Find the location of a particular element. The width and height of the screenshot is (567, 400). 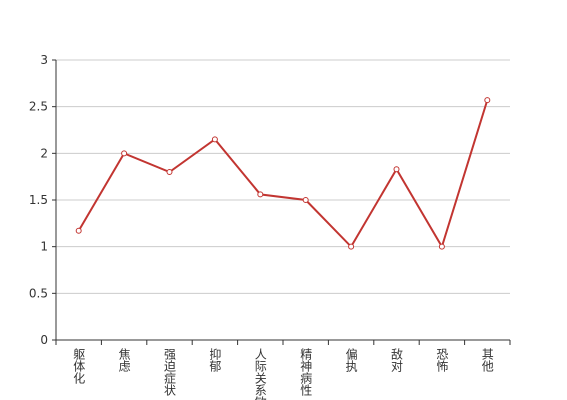

y-tick-label: 0 is located at coordinates (44, 340).